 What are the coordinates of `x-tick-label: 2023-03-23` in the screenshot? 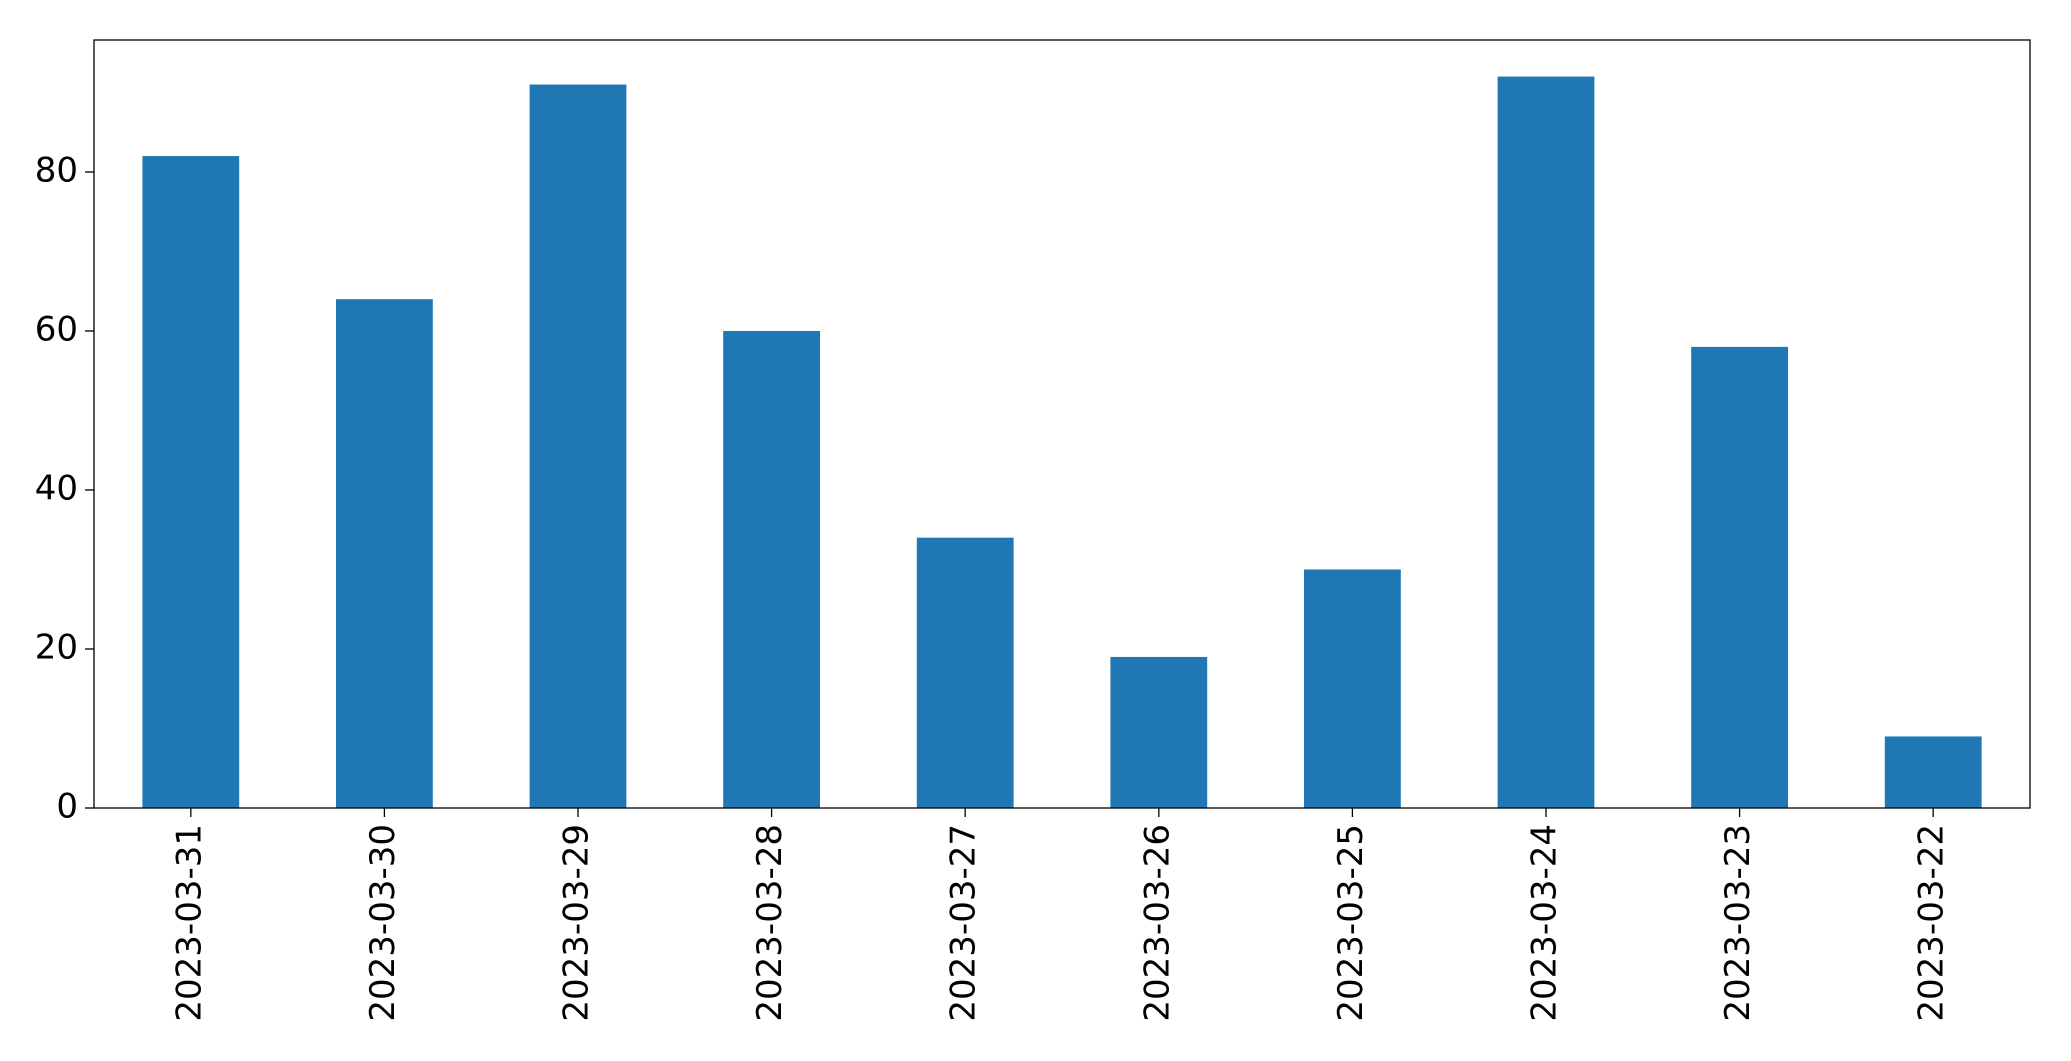 It's located at (1738, 923).